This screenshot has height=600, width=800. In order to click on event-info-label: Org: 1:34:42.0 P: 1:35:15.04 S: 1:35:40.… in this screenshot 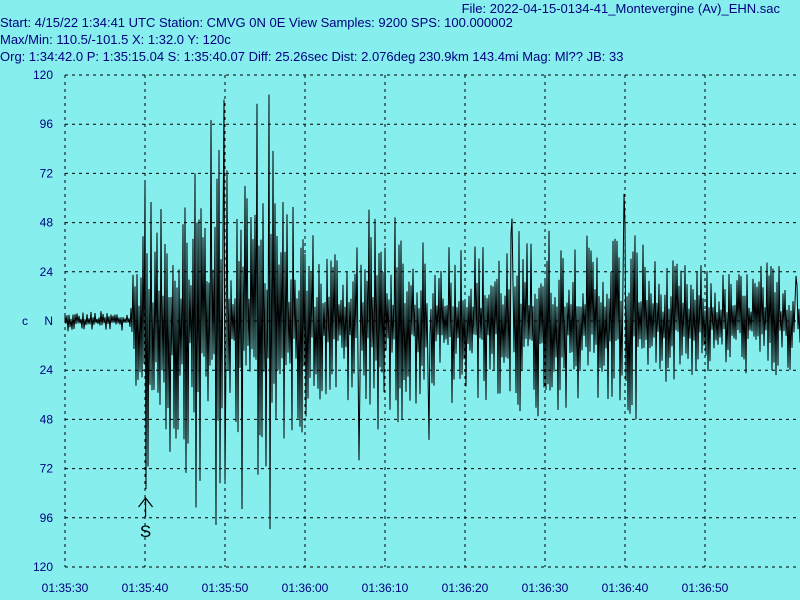, I will do `click(312, 56)`.